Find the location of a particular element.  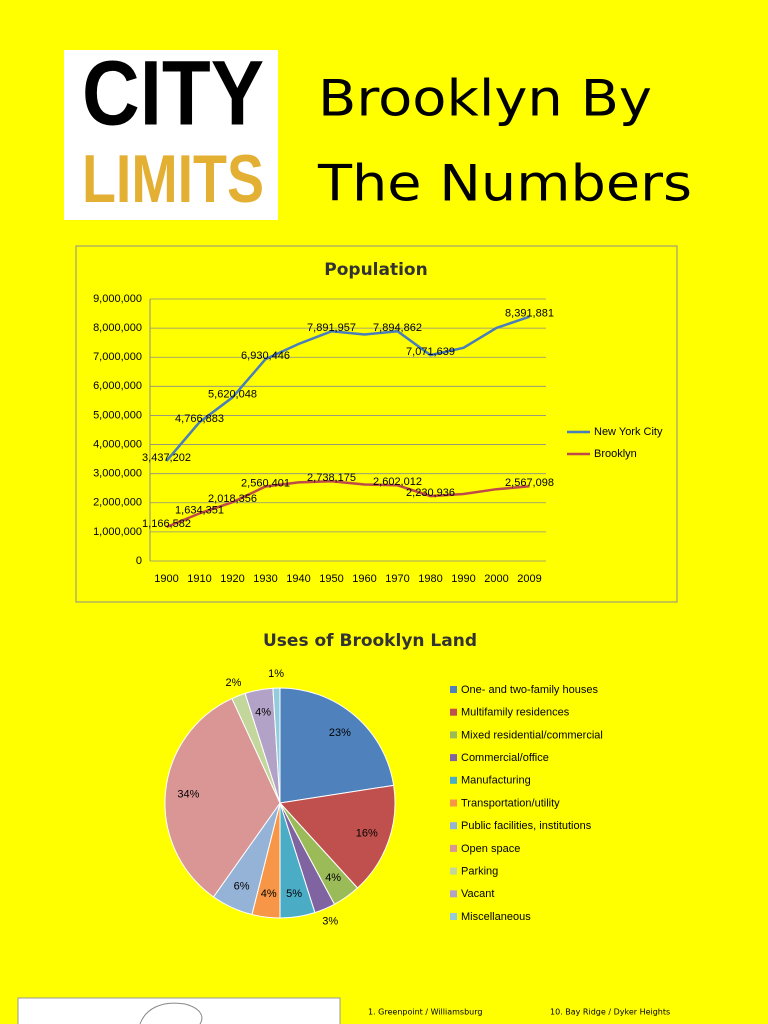

data-label: 1,634,351 is located at coordinates (199, 510).